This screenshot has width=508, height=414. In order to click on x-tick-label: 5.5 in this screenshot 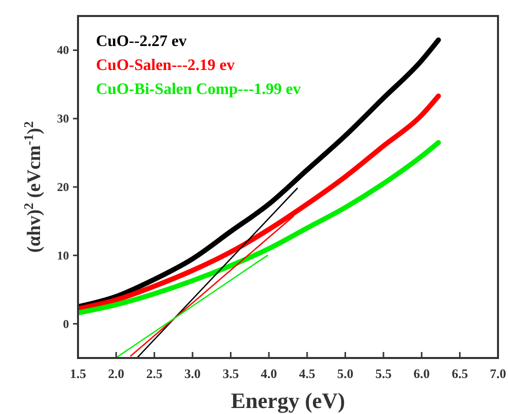, I will do `click(383, 373)`.